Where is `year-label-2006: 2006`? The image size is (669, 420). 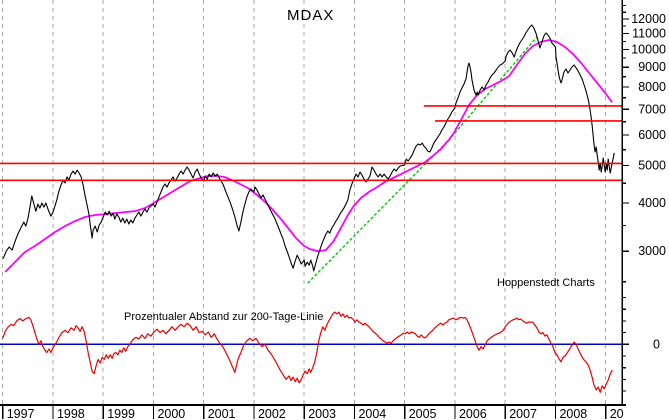 year-label-2006: 2006 is located at coordinates (473, 413).